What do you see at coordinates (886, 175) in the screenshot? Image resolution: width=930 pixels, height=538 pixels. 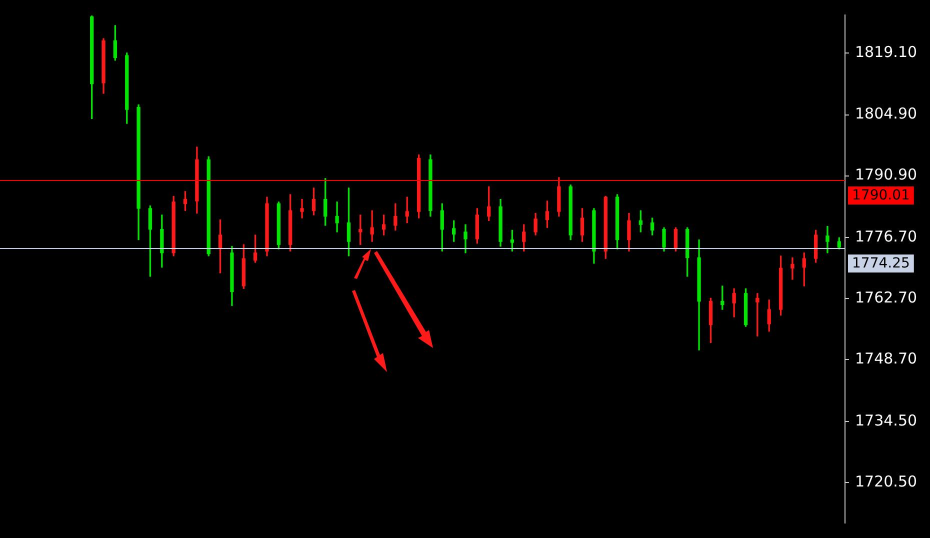 I see `y-tick-label: 1790.90` at bounding box center [886, 175].